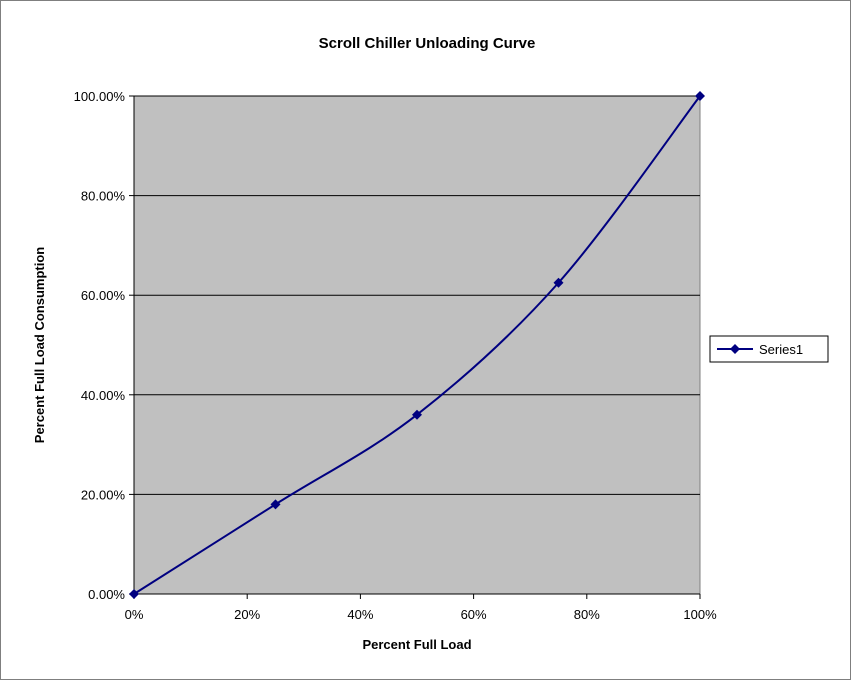  What do you see at coordinates (39, 345) in the screenshot?
I see `y-axis-title: Percent Full Load Consumption` at bounding box center [39, 345].